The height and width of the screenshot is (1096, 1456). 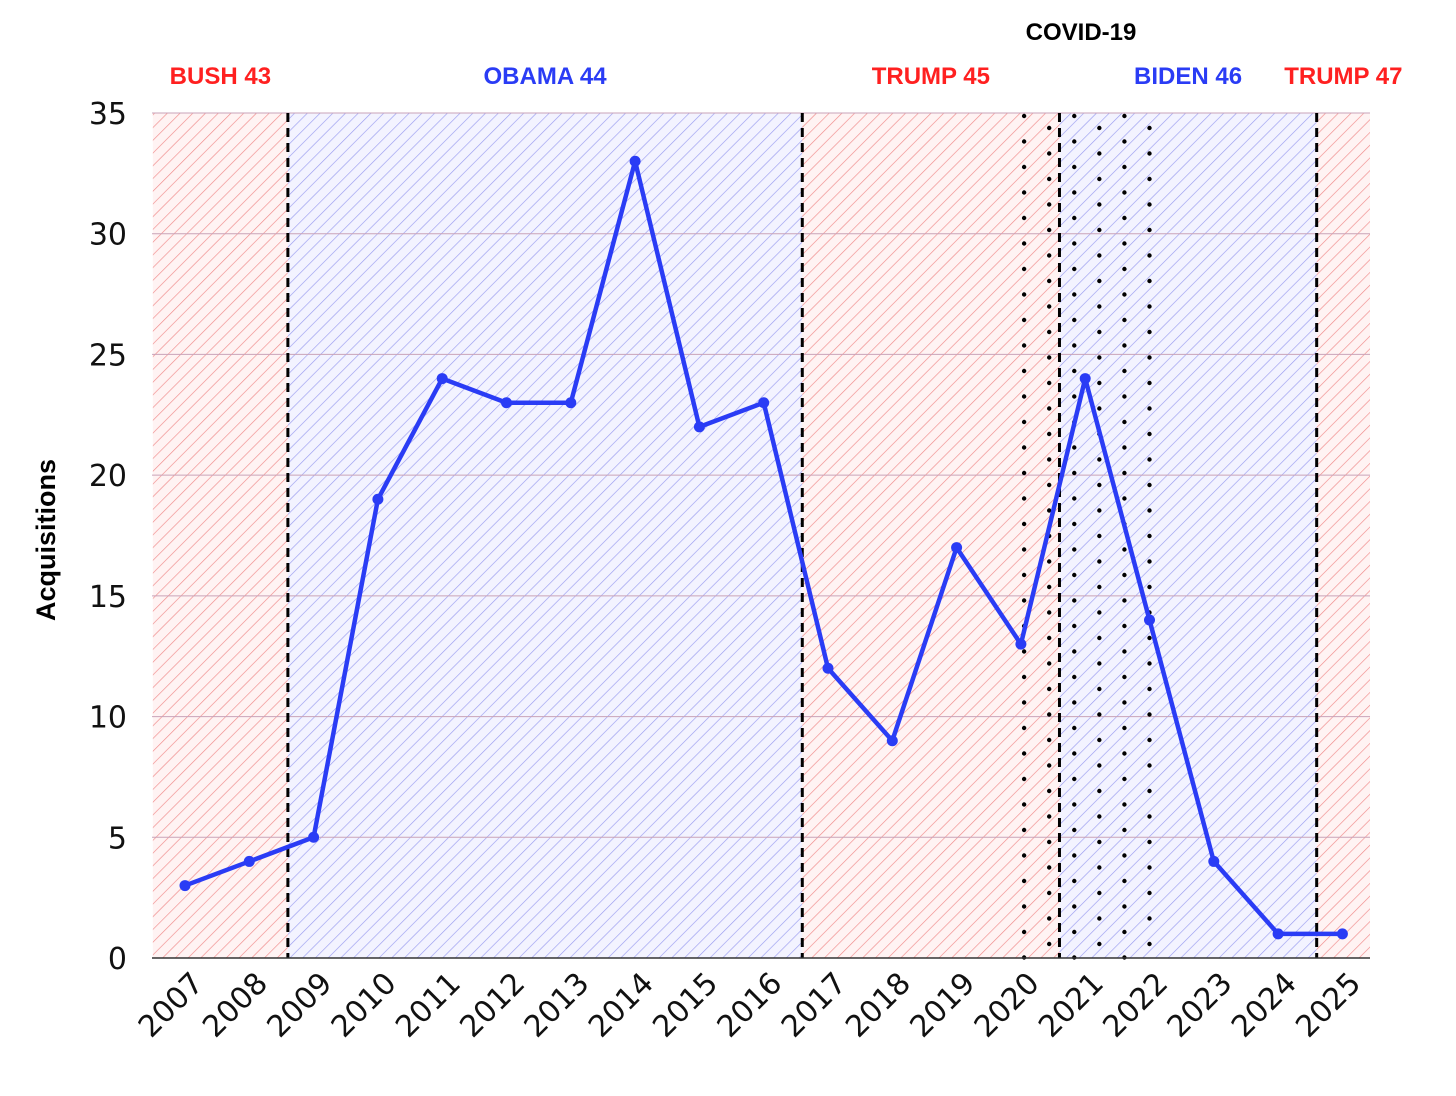 I want to click on y-tick-label: 0, so click(x=117, y=959).